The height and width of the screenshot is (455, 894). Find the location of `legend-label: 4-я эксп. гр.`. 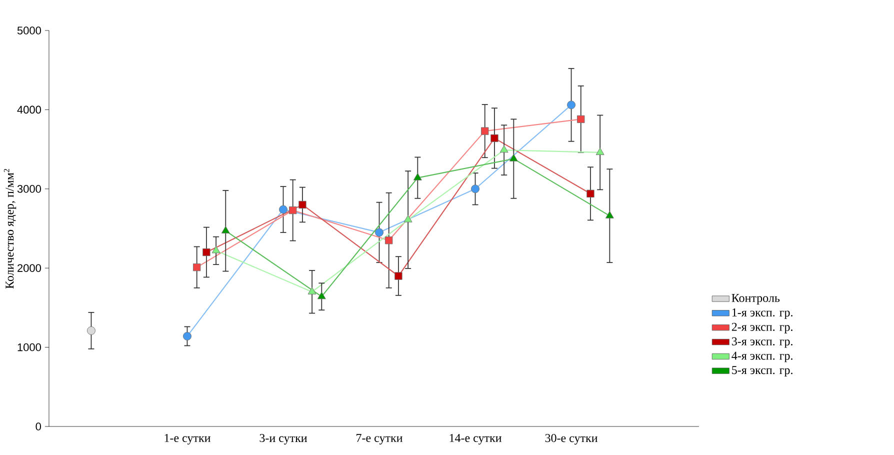

legend-label: 4-я эксп. гр. is located at coordinates (762, 357).